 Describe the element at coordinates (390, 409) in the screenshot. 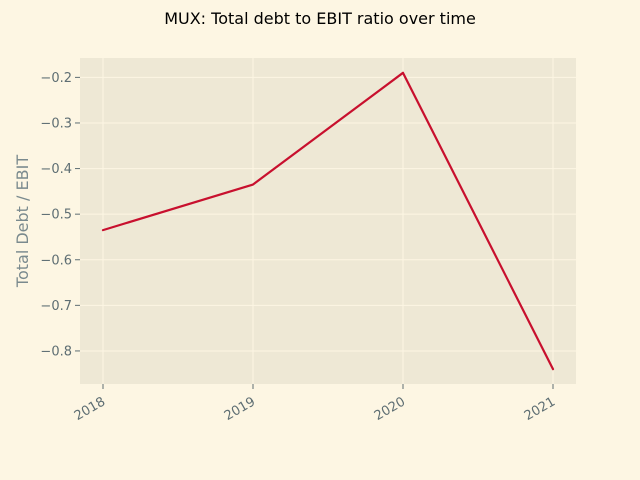

I see `x-tick-label: 2020` at that location.